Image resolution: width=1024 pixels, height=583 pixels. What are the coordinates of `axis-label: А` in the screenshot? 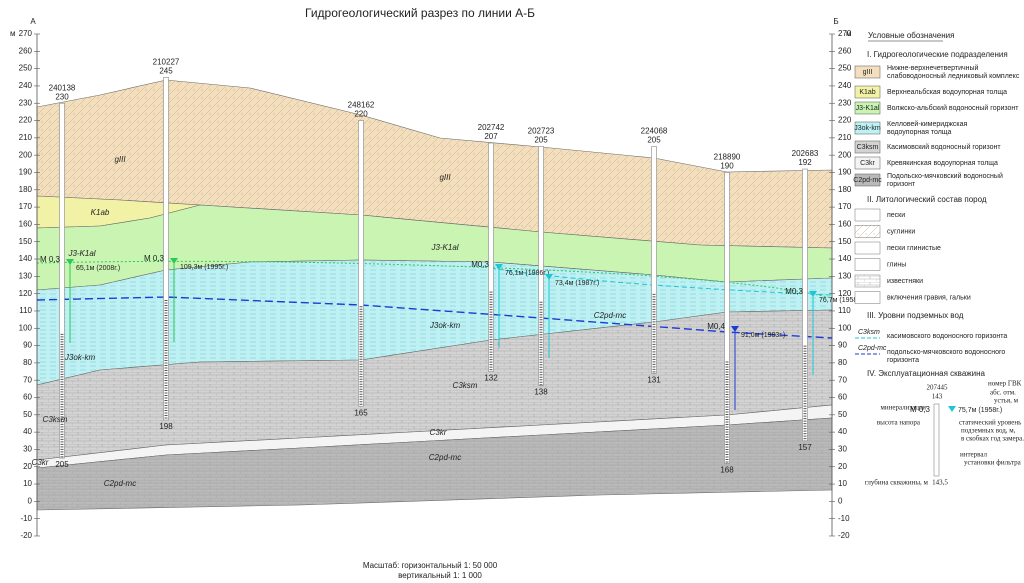 It's located at (33, 21).